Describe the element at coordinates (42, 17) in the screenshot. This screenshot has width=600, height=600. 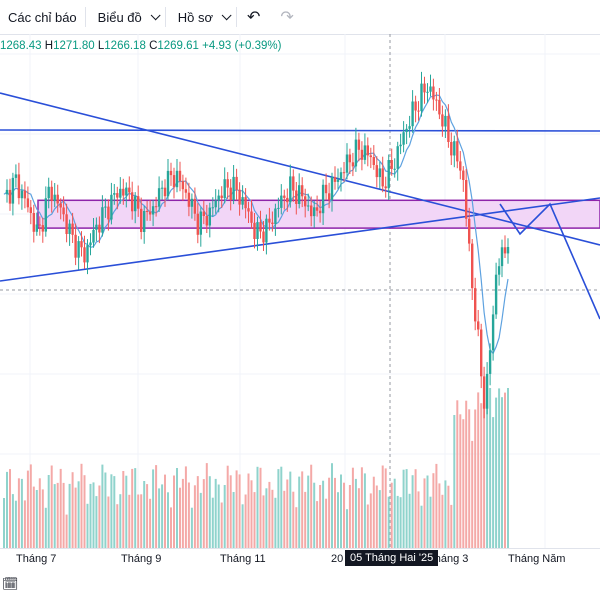
I see `indicators-button: Các chỉ báo` at that location.